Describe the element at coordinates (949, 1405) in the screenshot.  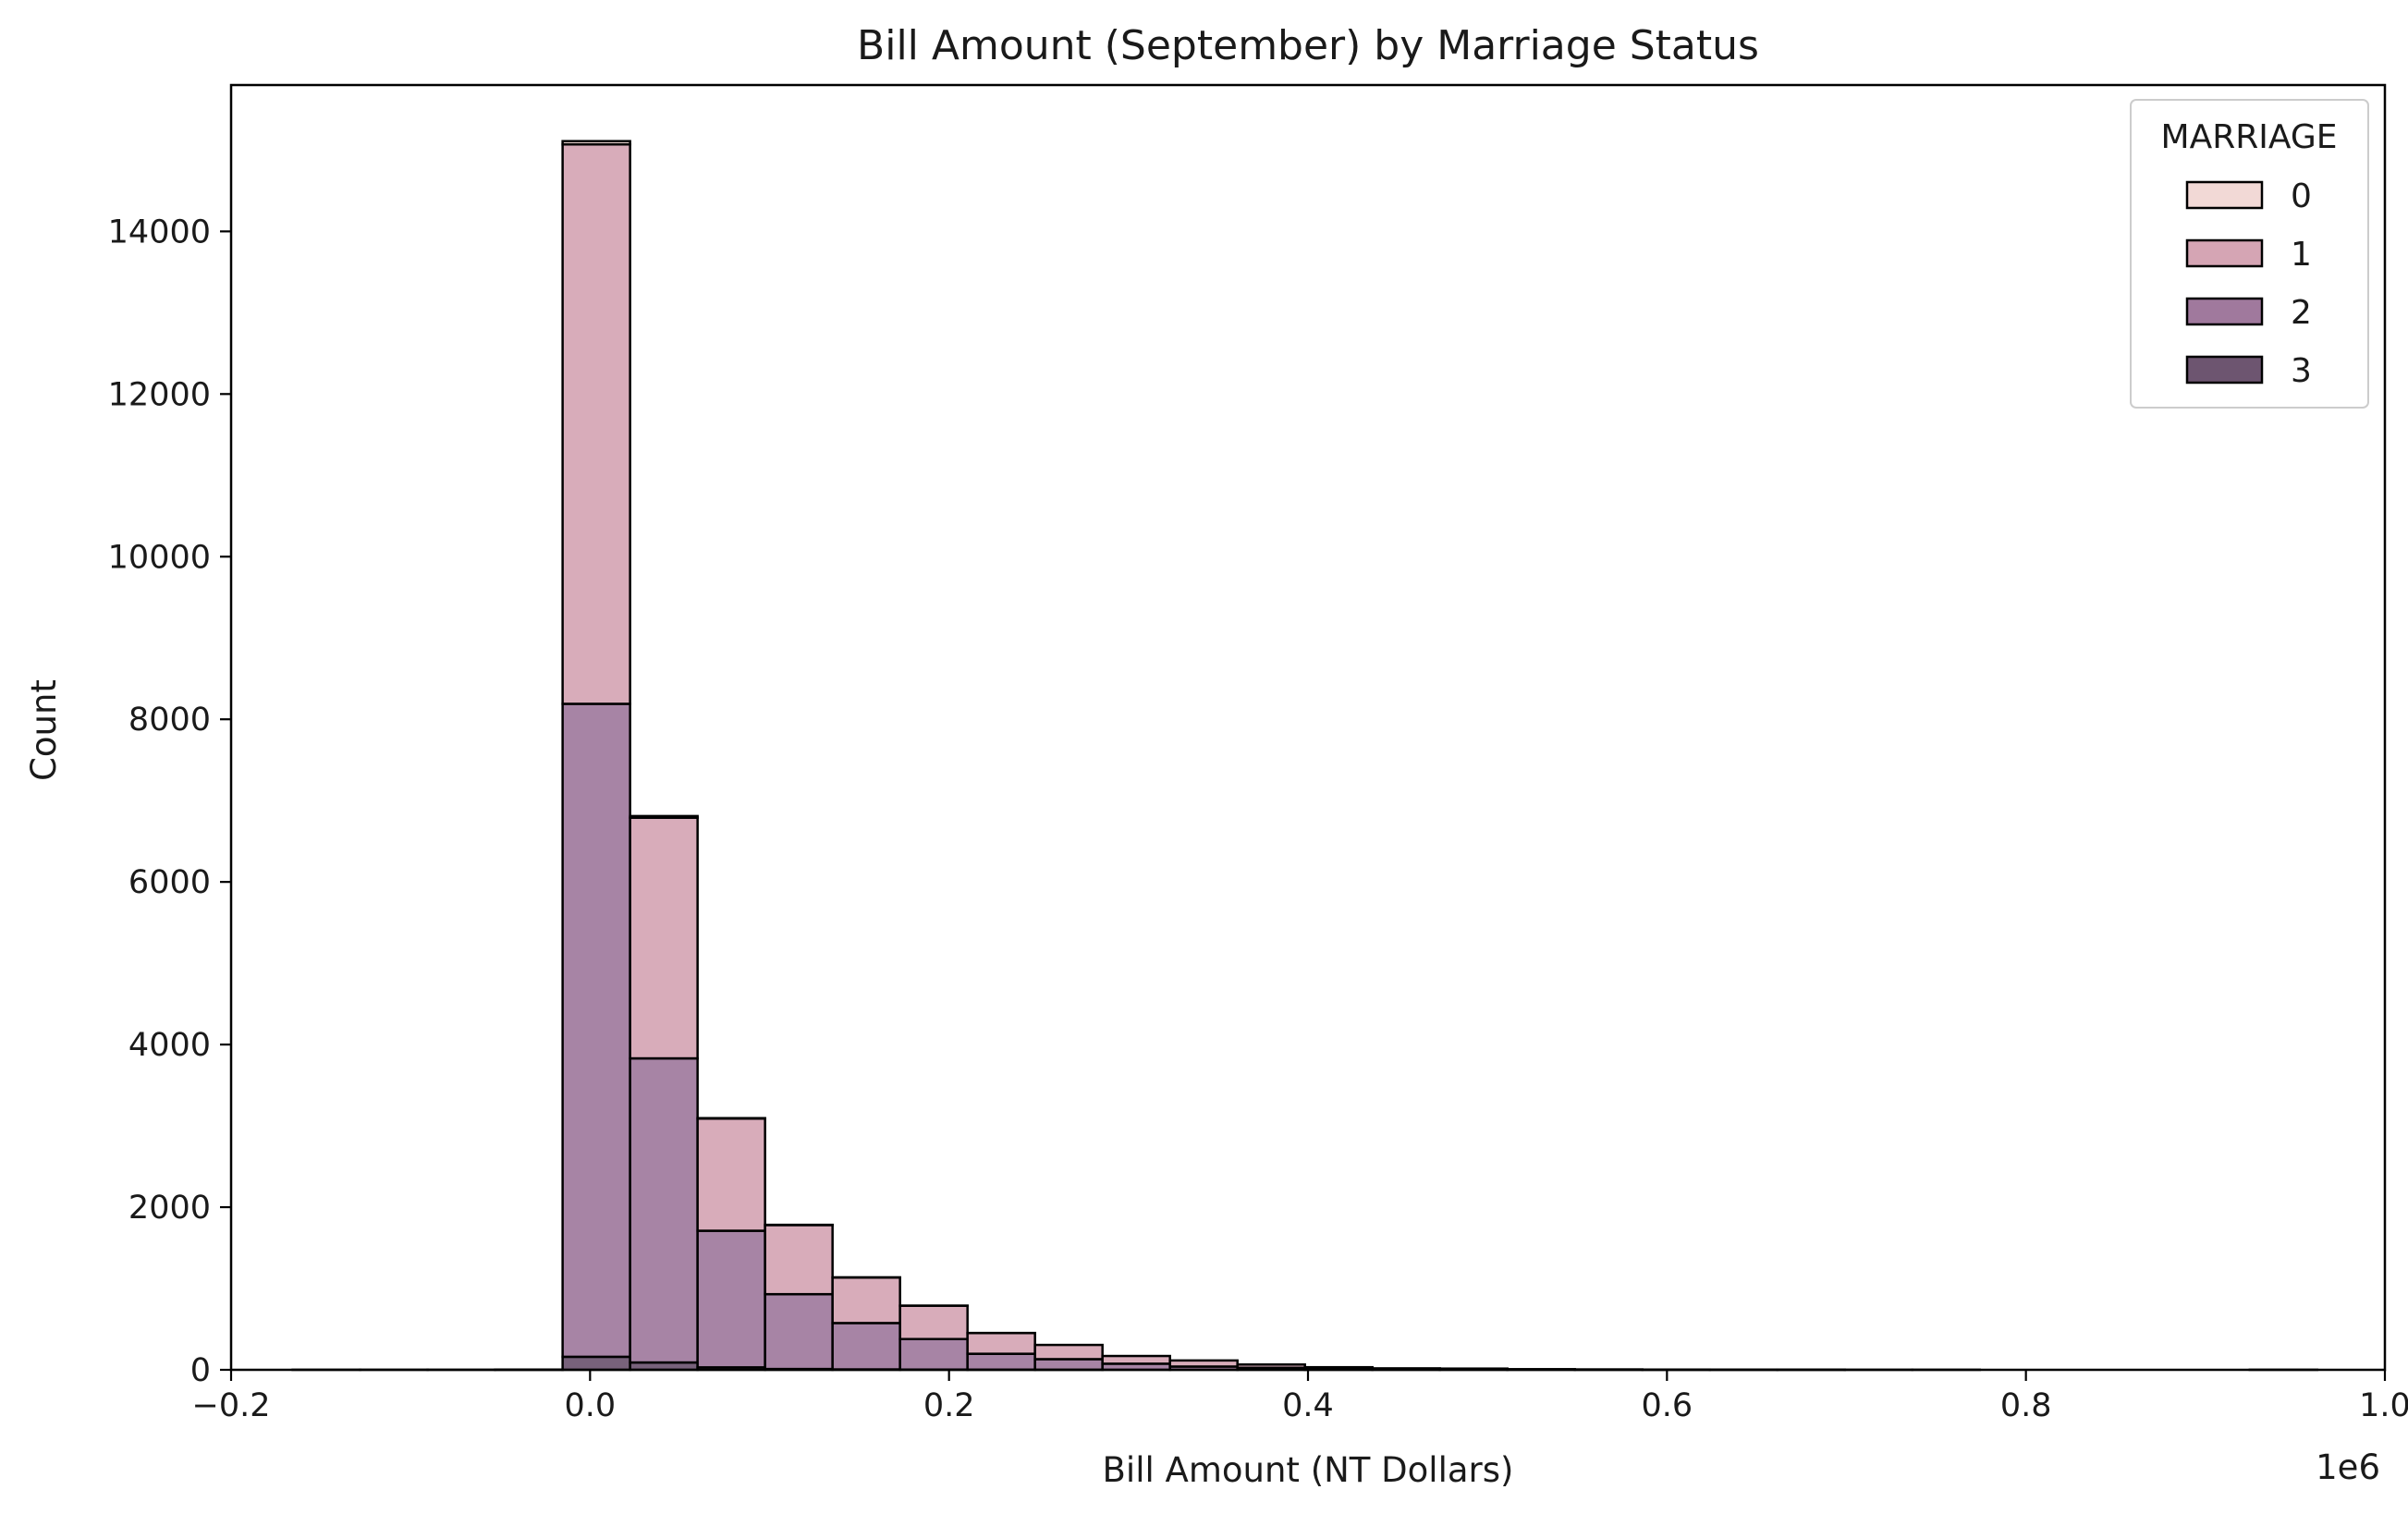
I see `x-tick-label: 0.2` at that location.